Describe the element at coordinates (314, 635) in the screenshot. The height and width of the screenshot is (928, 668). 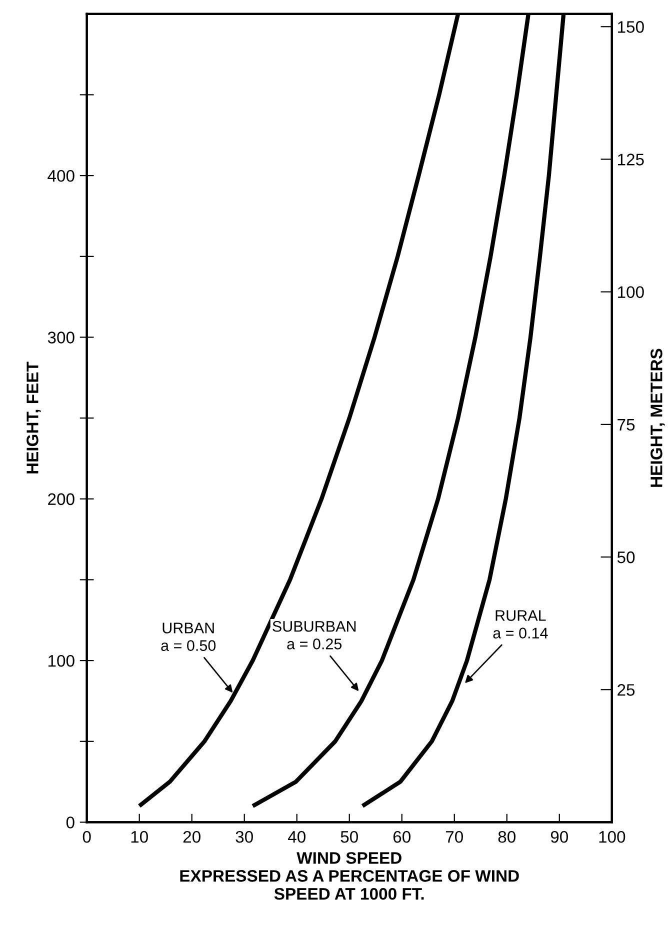
I see `annotation: SUBURBAN a = 0.25` at that location.